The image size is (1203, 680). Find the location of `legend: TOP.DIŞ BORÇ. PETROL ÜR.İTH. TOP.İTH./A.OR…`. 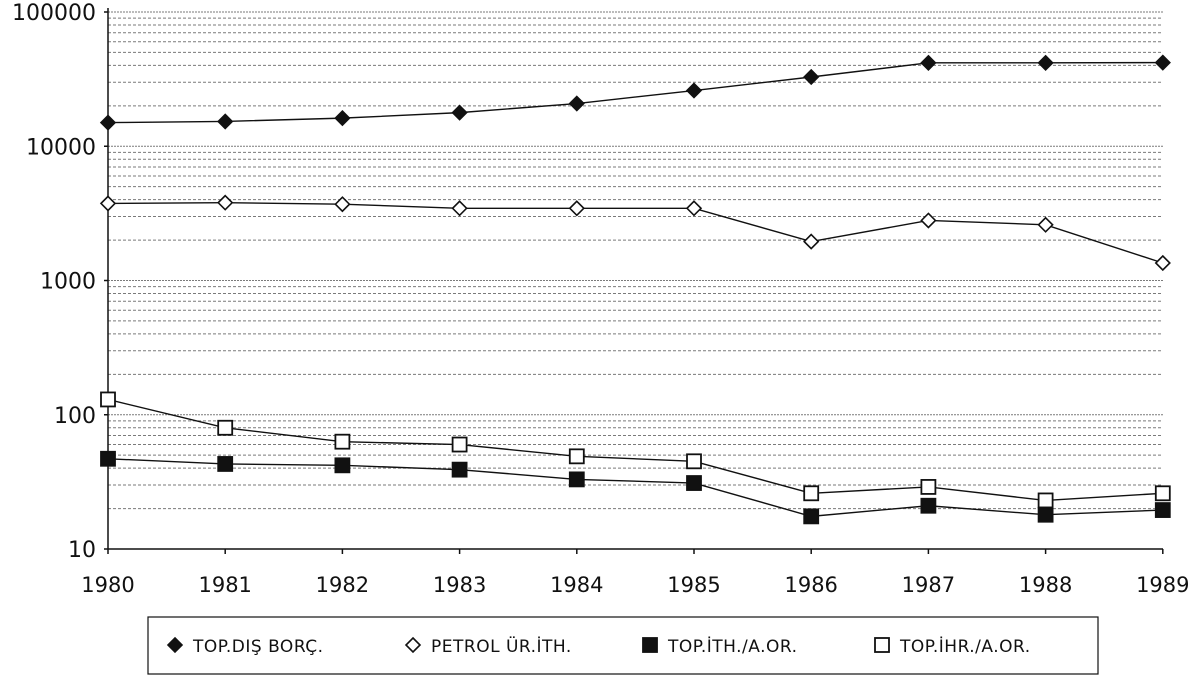

legend: TOP.DIŞ BORÇ. PETROL ÜR.İTH. TOP.İTH./A.OR… is located at coordinates (623, 645).